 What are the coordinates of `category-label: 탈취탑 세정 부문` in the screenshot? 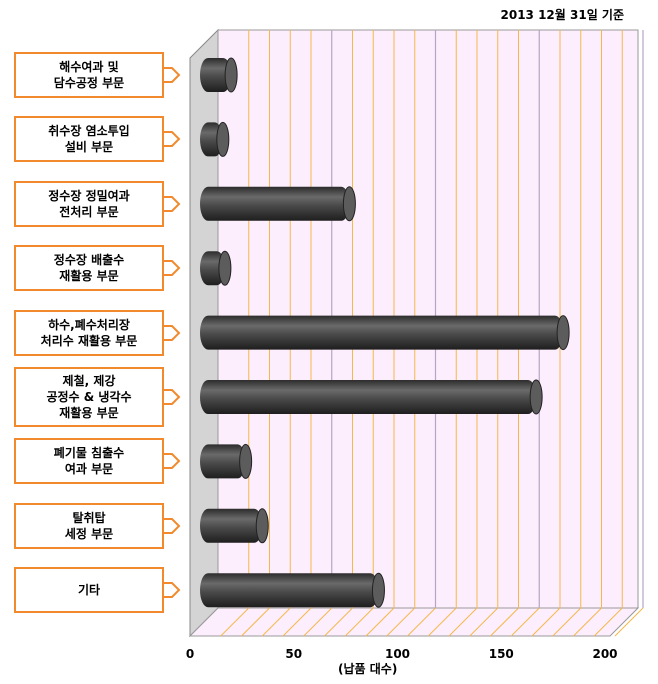 It's located at (89, 525).